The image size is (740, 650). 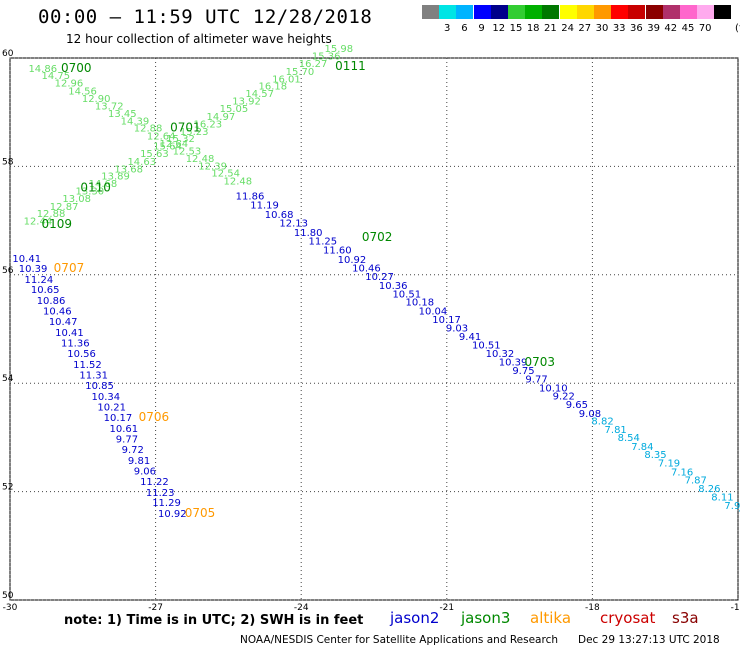 I want to click on swh-value-label: 9.06, so click(x=145, y=471).